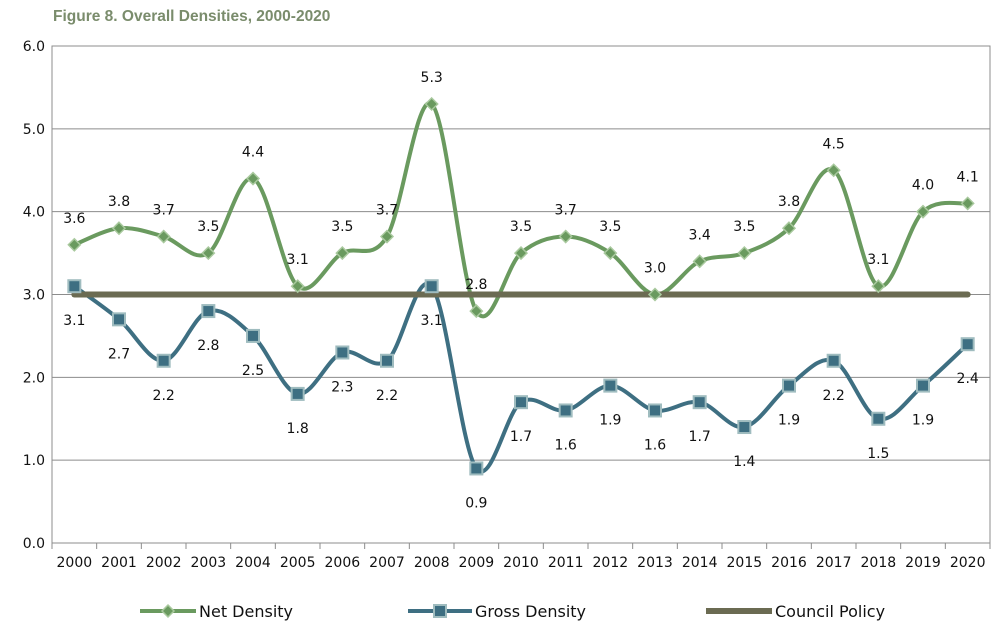  I want to click on x-tick-label: 2000, so click(75, 563).